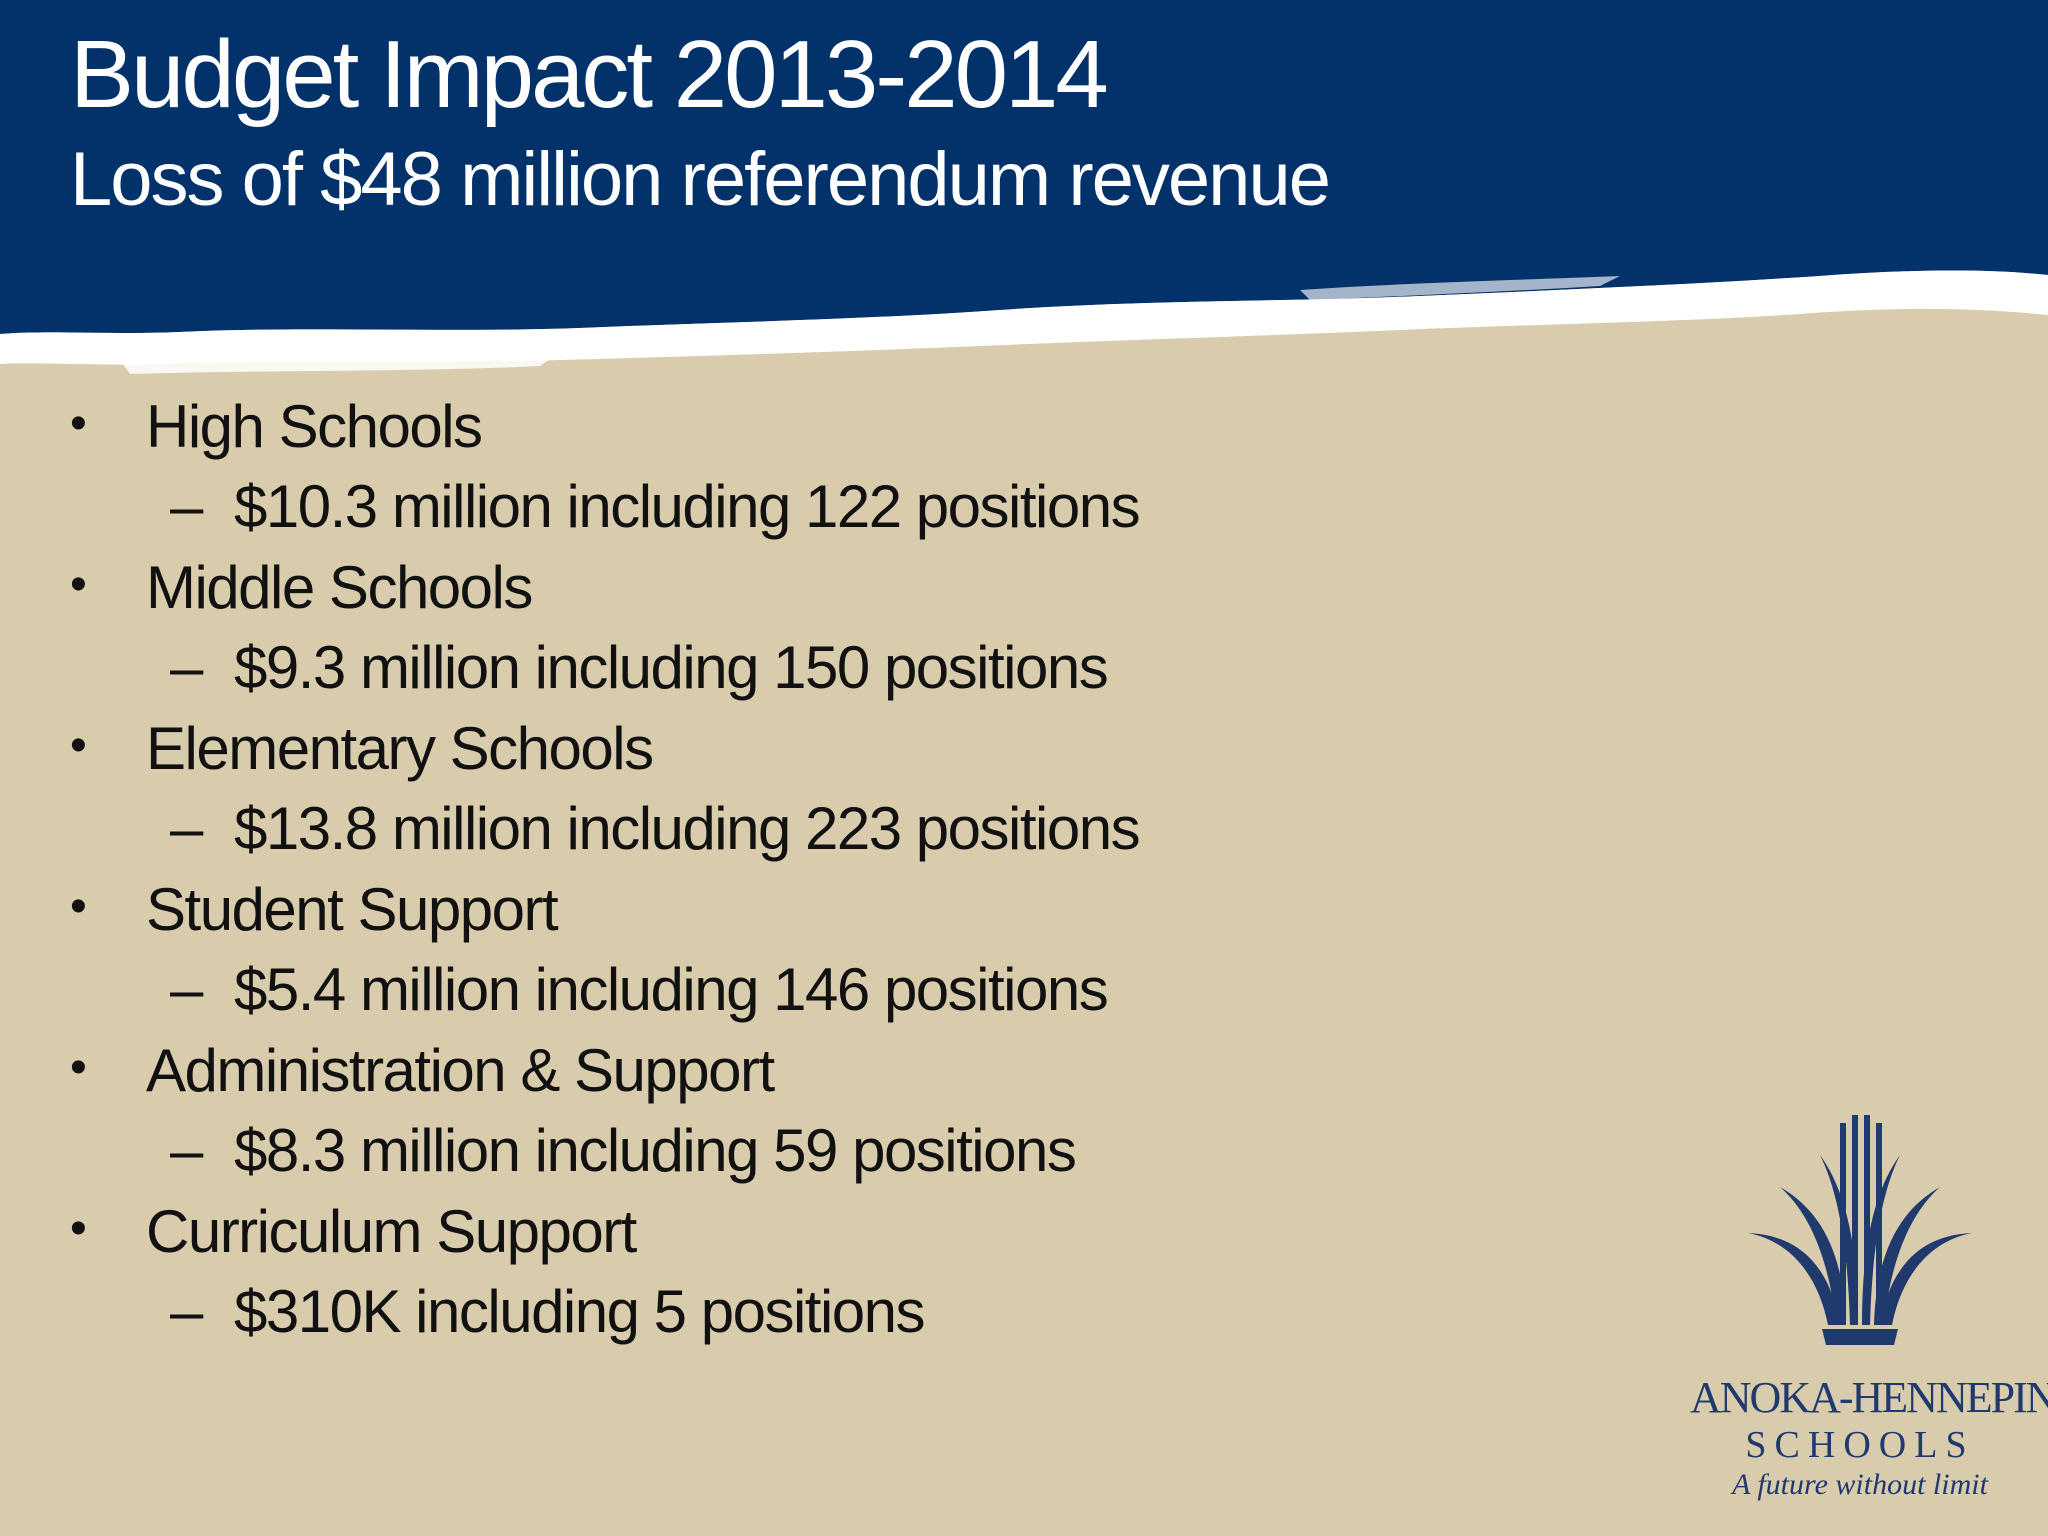 The image size is (2048, 1536). What do you see at coordinates (800, 754) in the screenshot?
I see `list-item-elementary-schools: • Elementary Schools` at bounding box center [800, 754].